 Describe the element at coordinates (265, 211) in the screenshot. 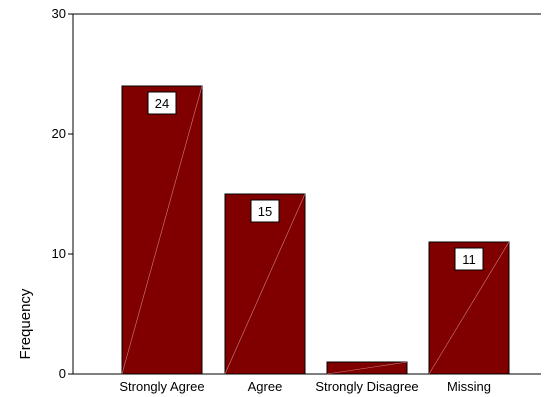

I see `data-label: 15` at that location.